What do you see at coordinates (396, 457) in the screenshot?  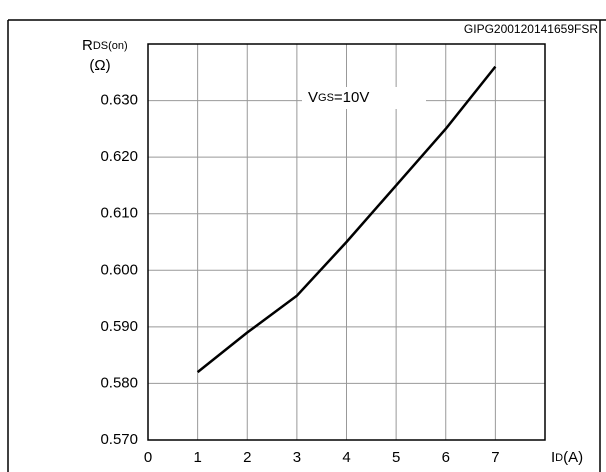 I see `x-tick-label: 5` at bounding box center [396, 457].